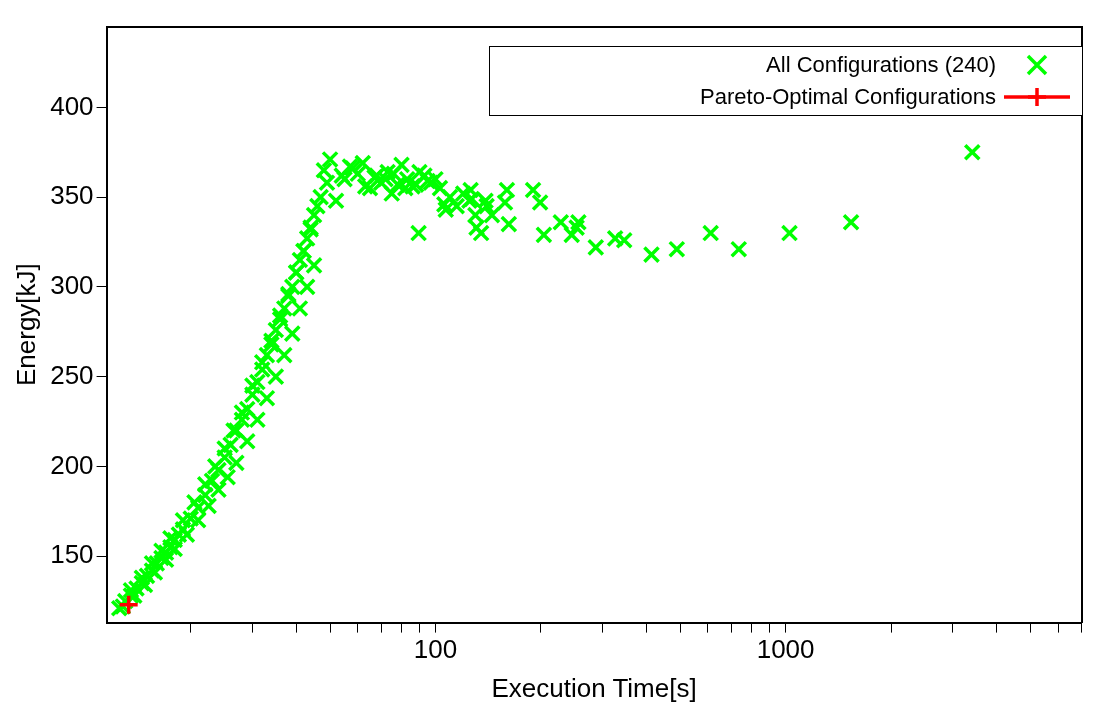 Image resolution: width=1103 pixels, height=717 pixels. What do you see at coordinates (72, 464) in the screenshot?
I see `y-tick-label: 200` at bounding box center [72, 464].